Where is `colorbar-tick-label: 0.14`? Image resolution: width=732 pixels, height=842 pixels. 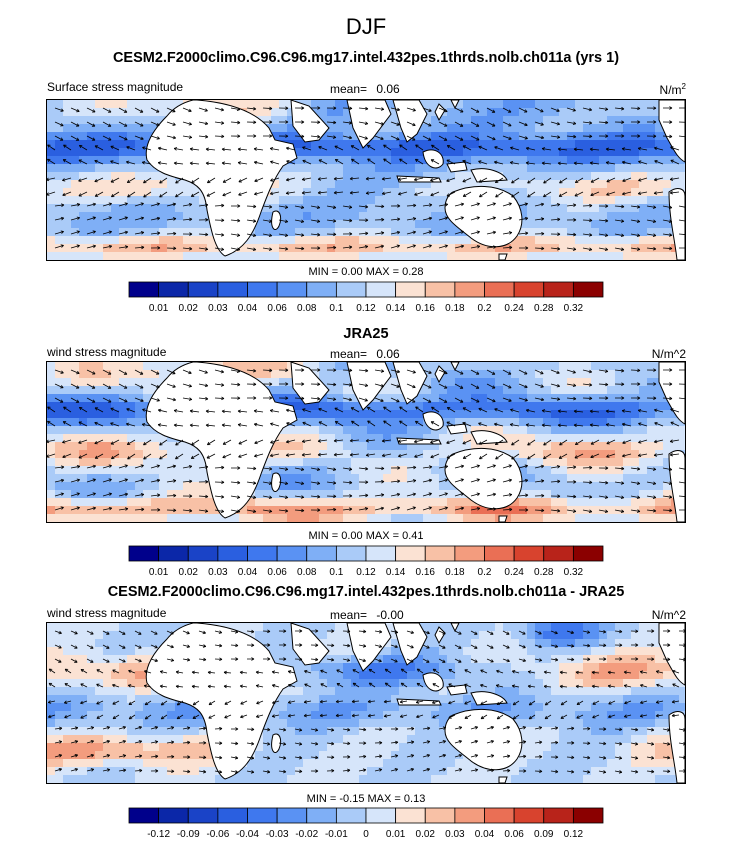 colorbar-tick-label: 0.14 is located at coordinates (396, 308).